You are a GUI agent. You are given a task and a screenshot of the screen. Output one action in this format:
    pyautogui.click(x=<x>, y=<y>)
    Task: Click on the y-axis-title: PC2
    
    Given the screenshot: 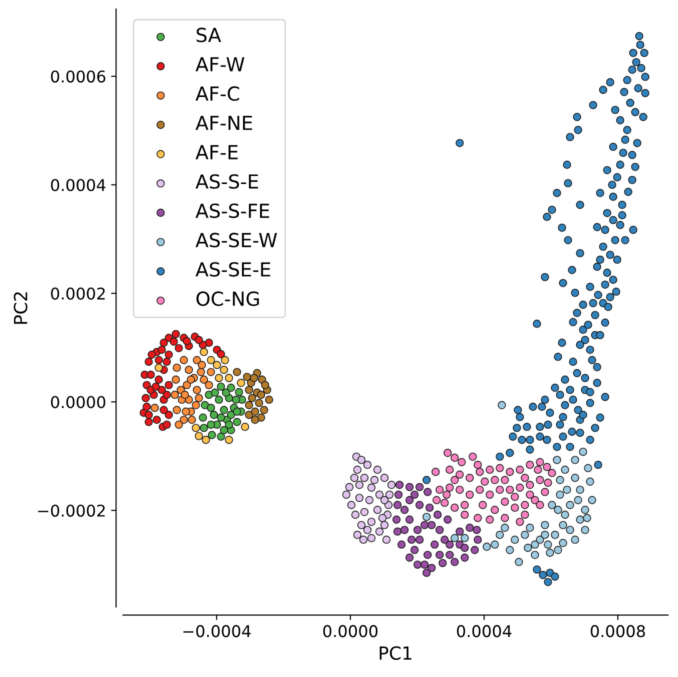 What is the action you would take?
    pyautogui.click(x=21, y=308)
    